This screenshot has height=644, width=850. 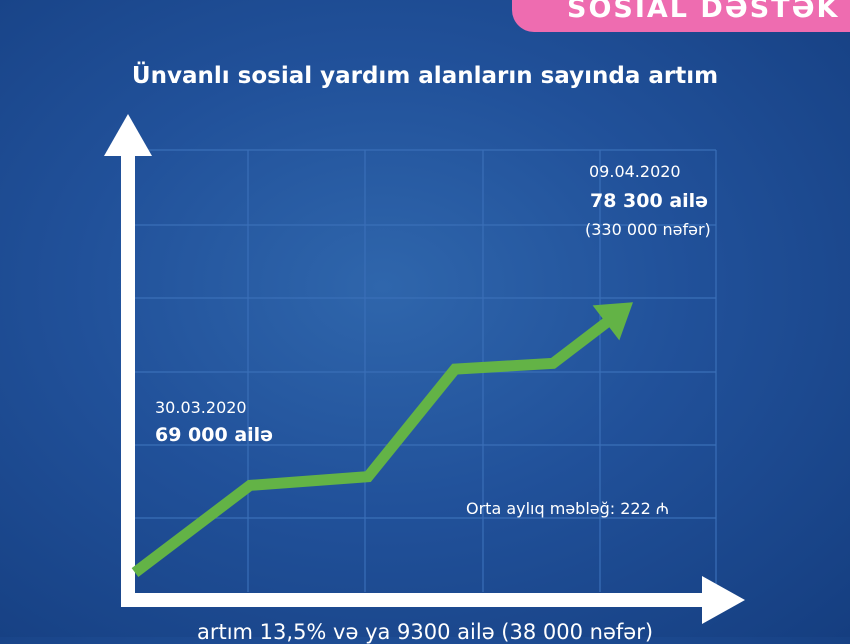 I want to click on x-axis-arrowhead, so click(x=723, y=600).